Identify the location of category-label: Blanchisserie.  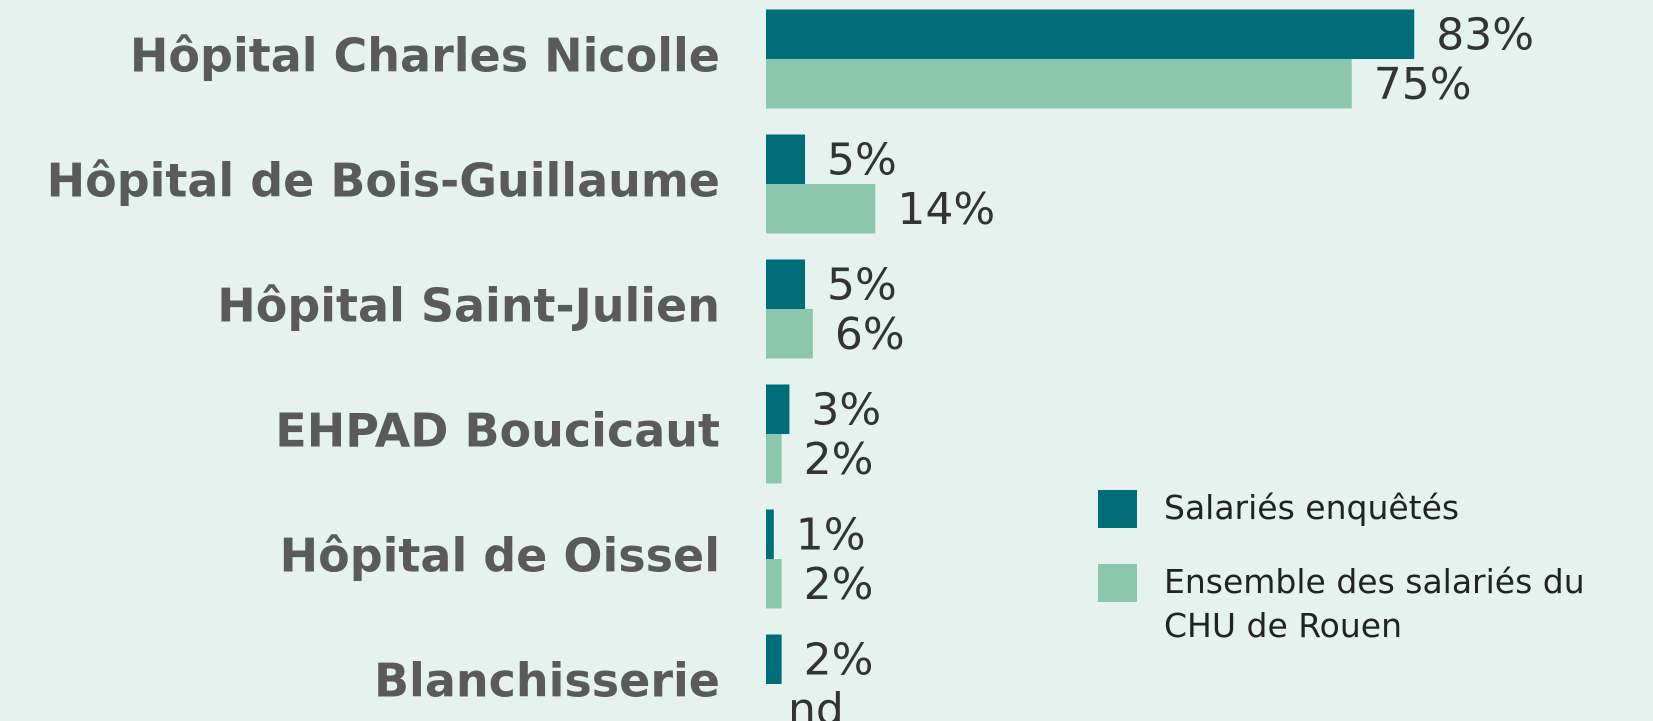
(547, 681).